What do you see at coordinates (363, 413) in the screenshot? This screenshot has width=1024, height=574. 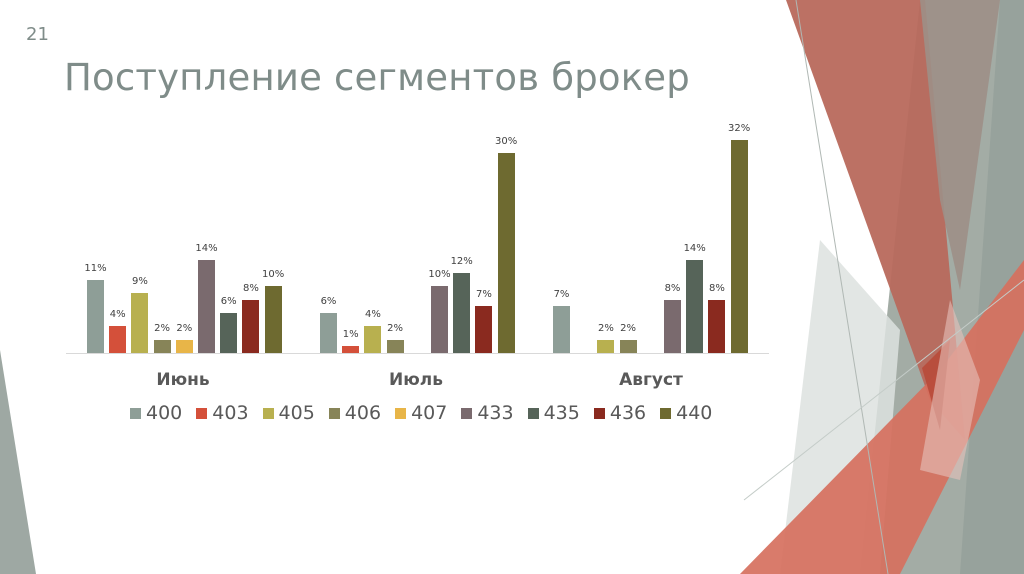 I see `legend-label: 406` at bounding box center [363, 413].